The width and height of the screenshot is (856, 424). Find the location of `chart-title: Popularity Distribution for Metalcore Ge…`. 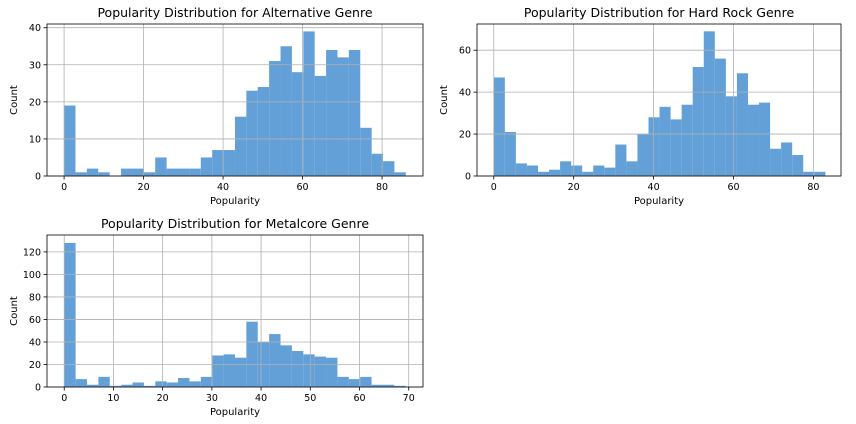

chart-title: Popularity Distribution for Metalcore Ge… is located at coordinates (235, 223).